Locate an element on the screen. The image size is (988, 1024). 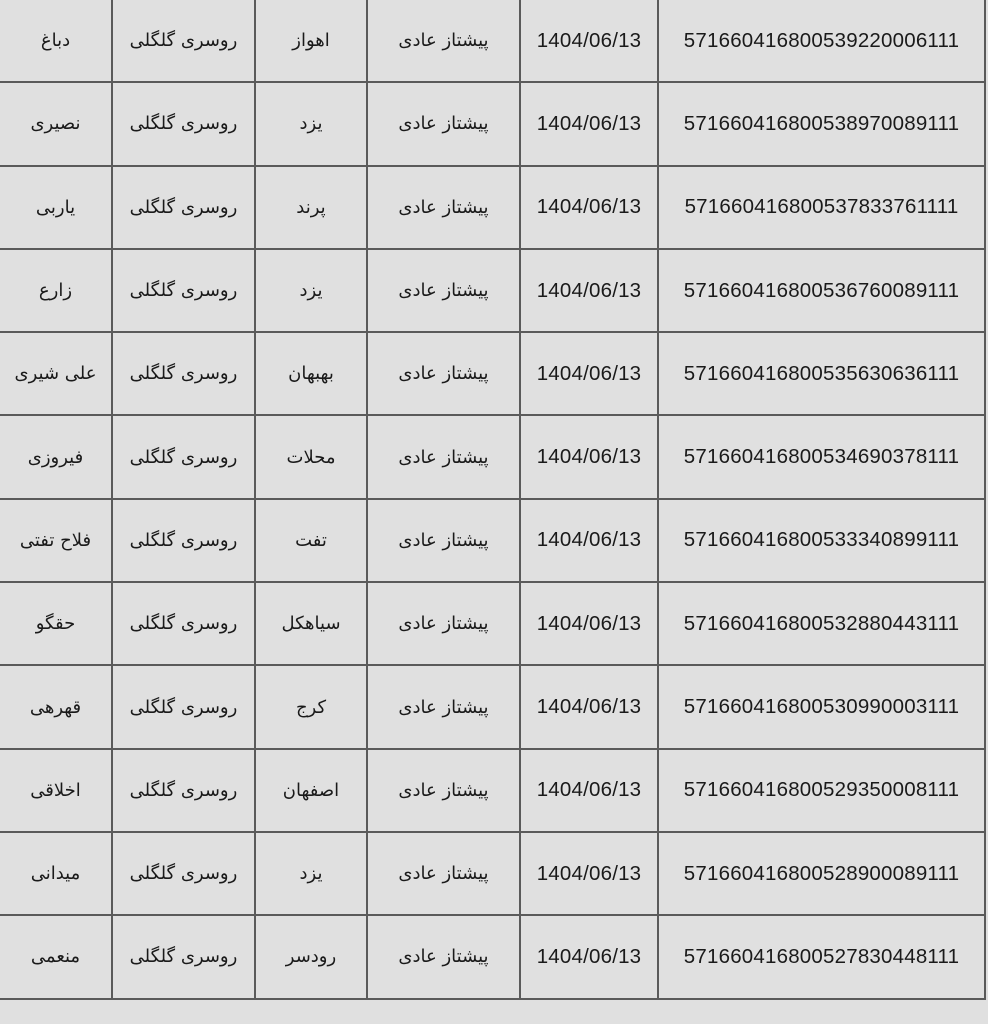
city-cell: بهبهان is located at coordinates (311, 374).